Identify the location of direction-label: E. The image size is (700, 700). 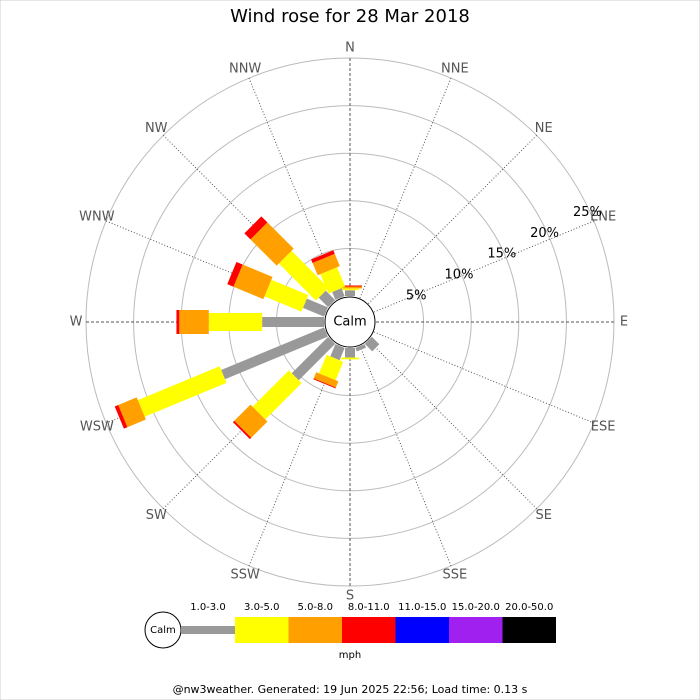
(624, 322).